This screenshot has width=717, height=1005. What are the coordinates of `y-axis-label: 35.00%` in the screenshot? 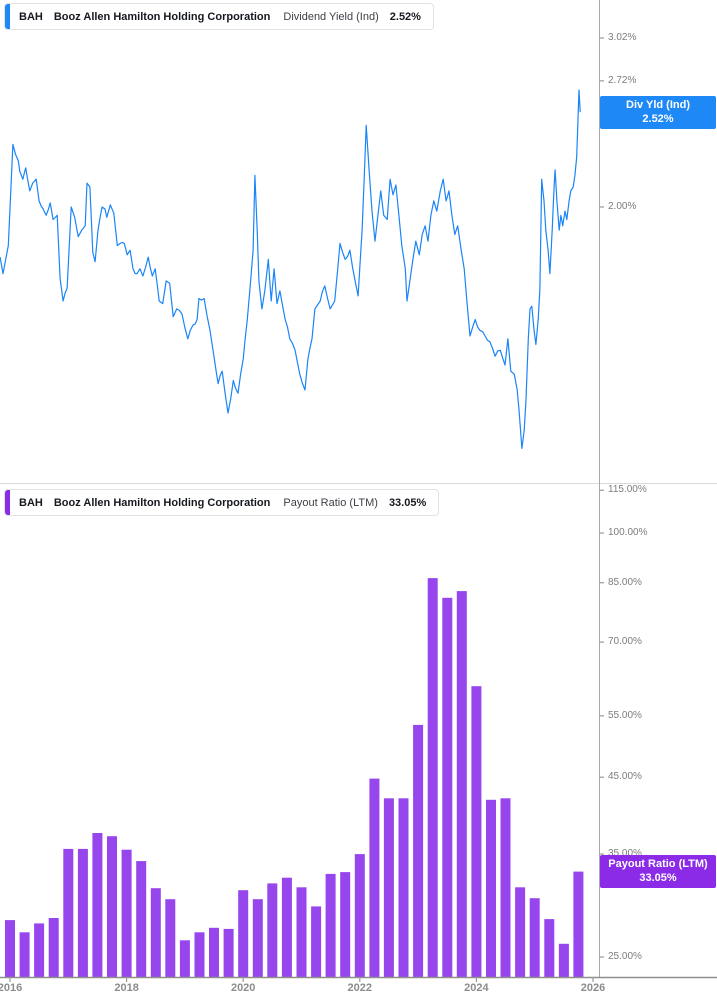 It's located at (625, 854).